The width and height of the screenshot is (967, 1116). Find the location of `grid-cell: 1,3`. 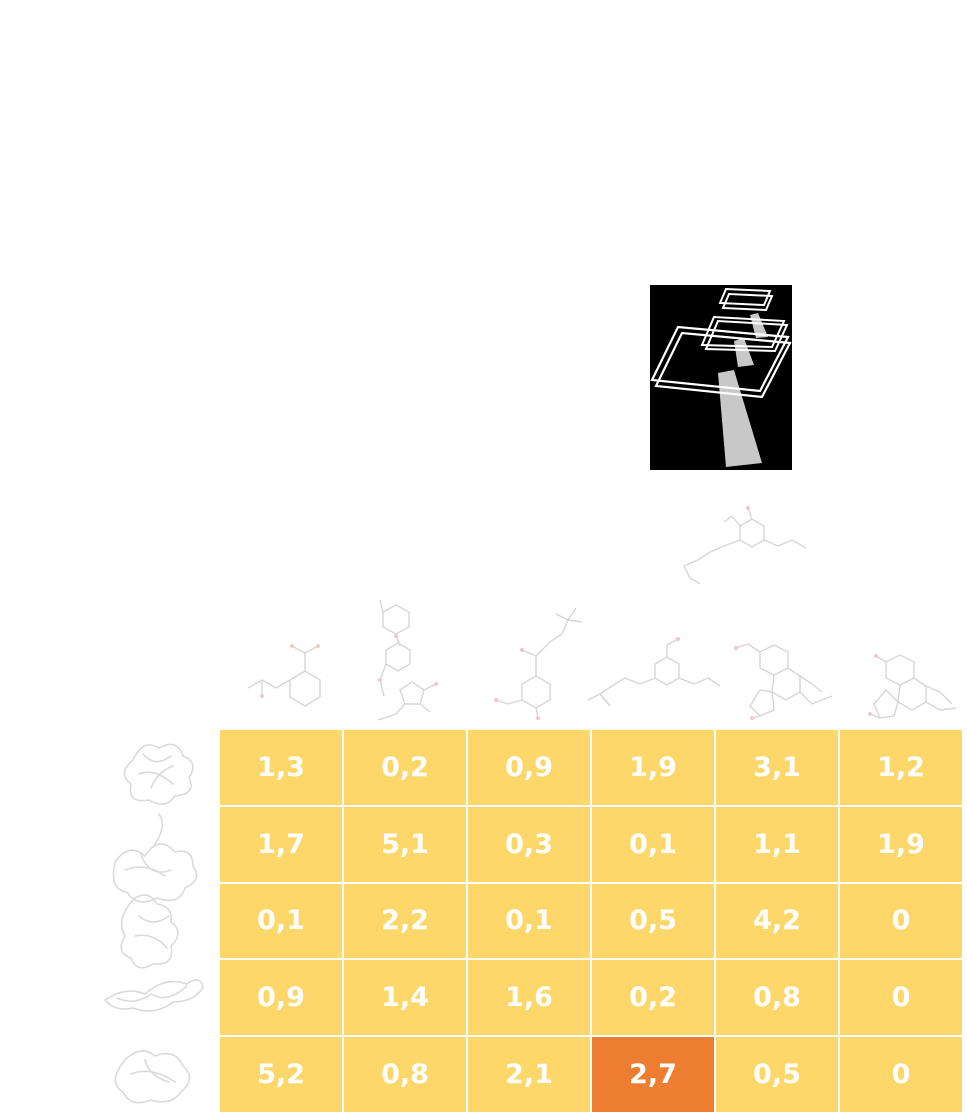

grid-cell: 1,3 is located at coordinates (281, 767).